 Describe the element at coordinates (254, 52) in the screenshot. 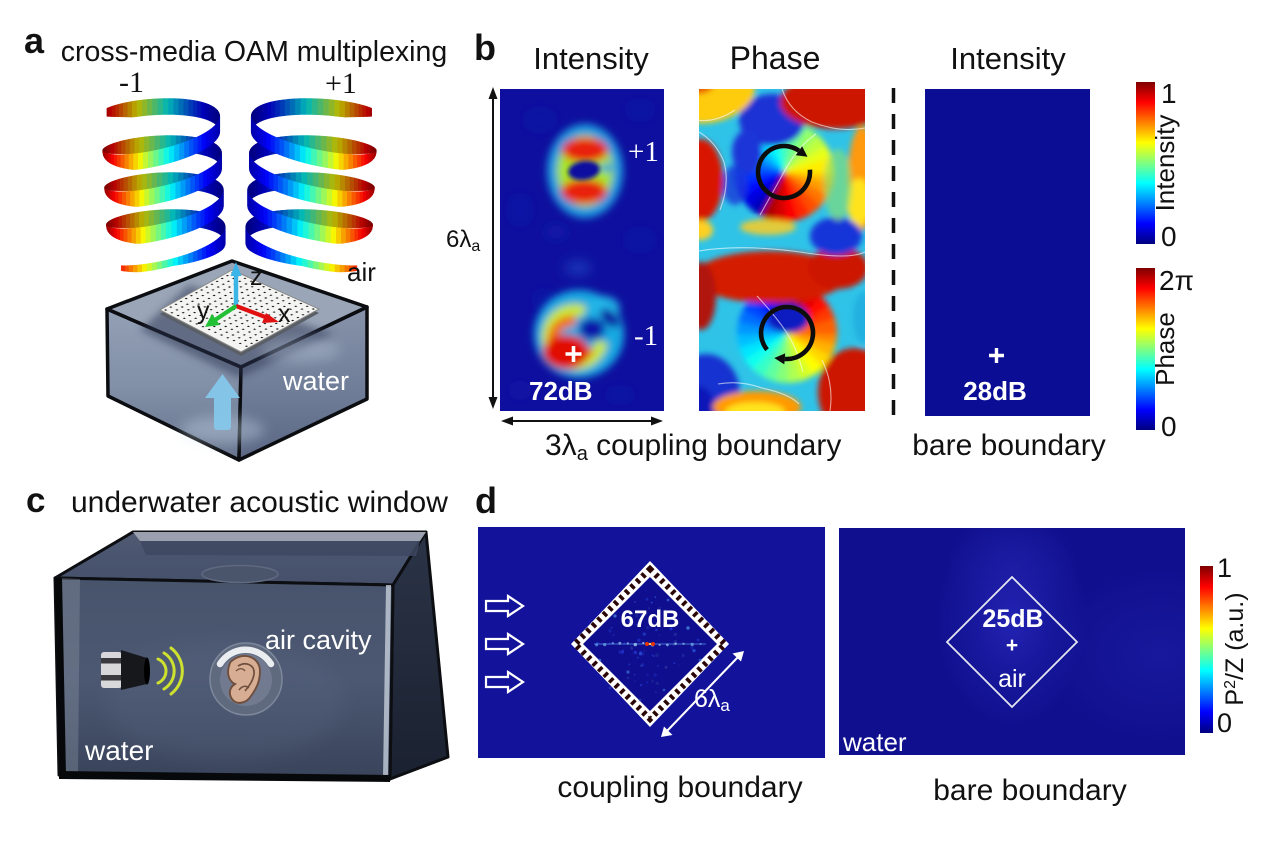

I see `svg-text: cross-media OAM multiplexing` at that location.